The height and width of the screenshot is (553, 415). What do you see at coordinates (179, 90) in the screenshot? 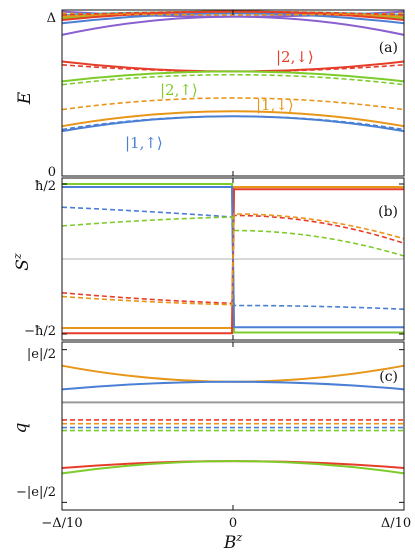
I see `state-label-2-up: |2,↑⟩` at bounding box center [179, 90].